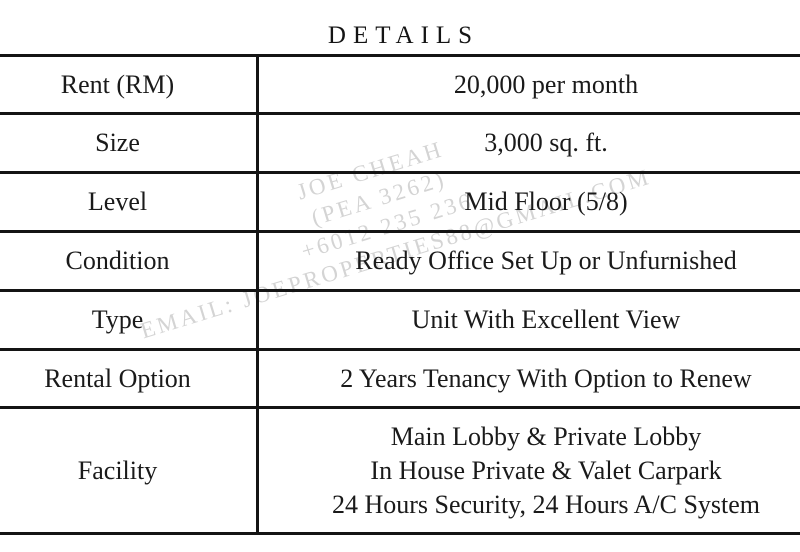 This screenshot has height=552, width=800. Describe the element at coordinates (129, 84) in the screenshot. I see `row-label-rent: Rent (RM)` at that location.